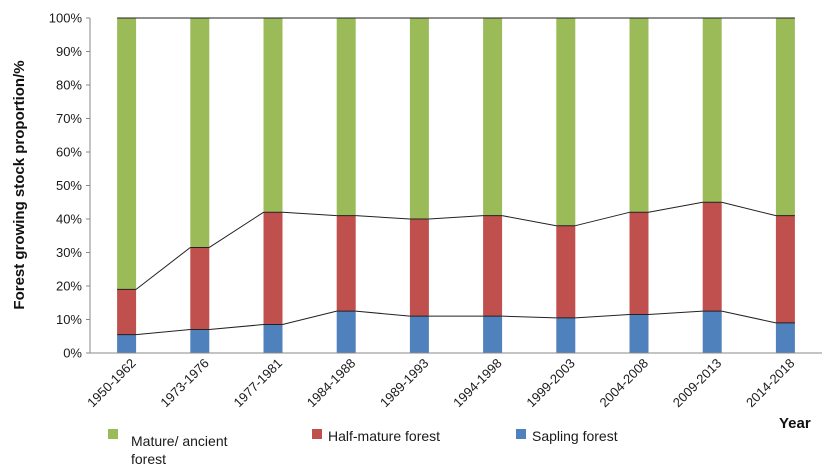 Image resolution: width=822 pixels, height=469 pixels. Describe the element at coordinates (331, 383) in the screenshot. I see `x-tick-label: 1984-1988` at that location.